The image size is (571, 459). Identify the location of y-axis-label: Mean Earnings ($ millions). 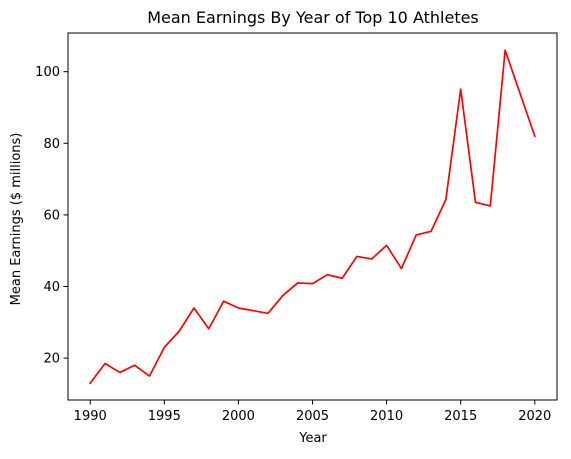
(16, 219).